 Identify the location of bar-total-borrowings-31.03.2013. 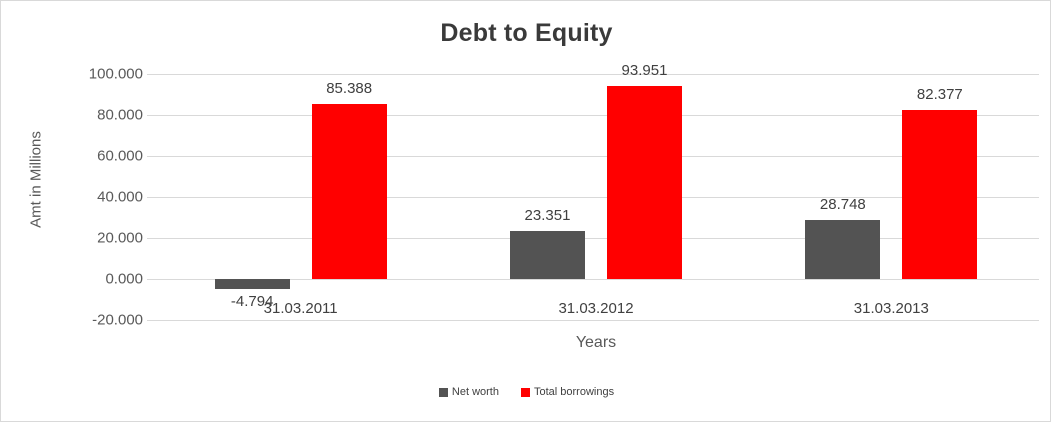
(940, 194).